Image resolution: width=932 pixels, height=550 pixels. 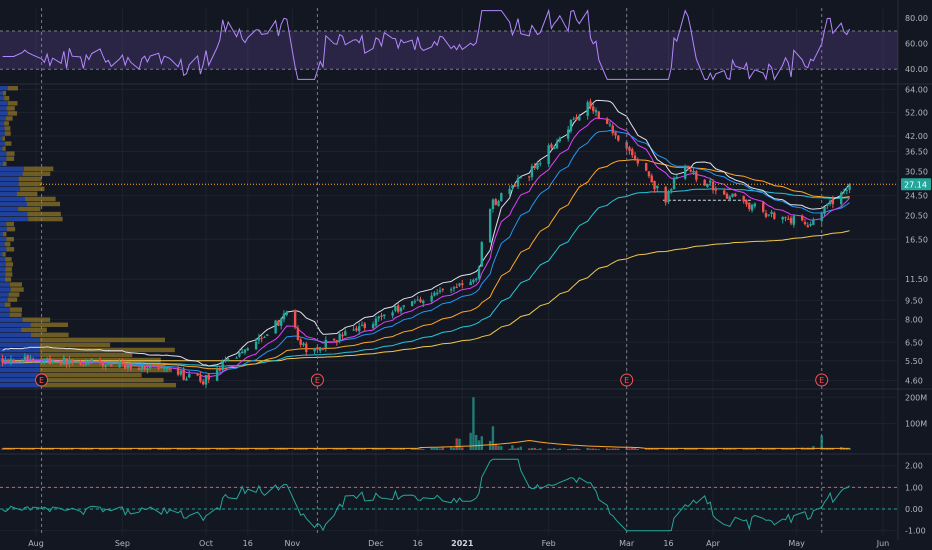 I want to click on price-tick-label: 36.50, so click(x=916, y=152).